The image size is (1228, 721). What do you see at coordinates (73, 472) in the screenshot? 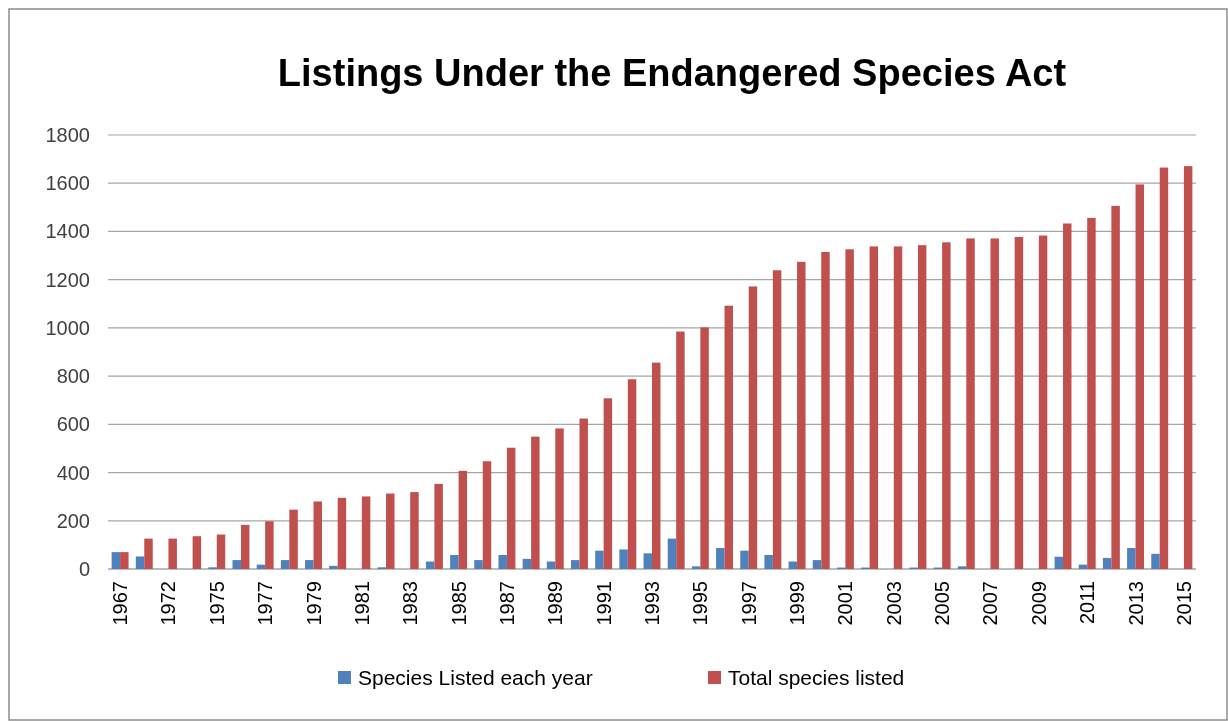
I see `y-tick-label: 400` at bounding box center [73, 472].